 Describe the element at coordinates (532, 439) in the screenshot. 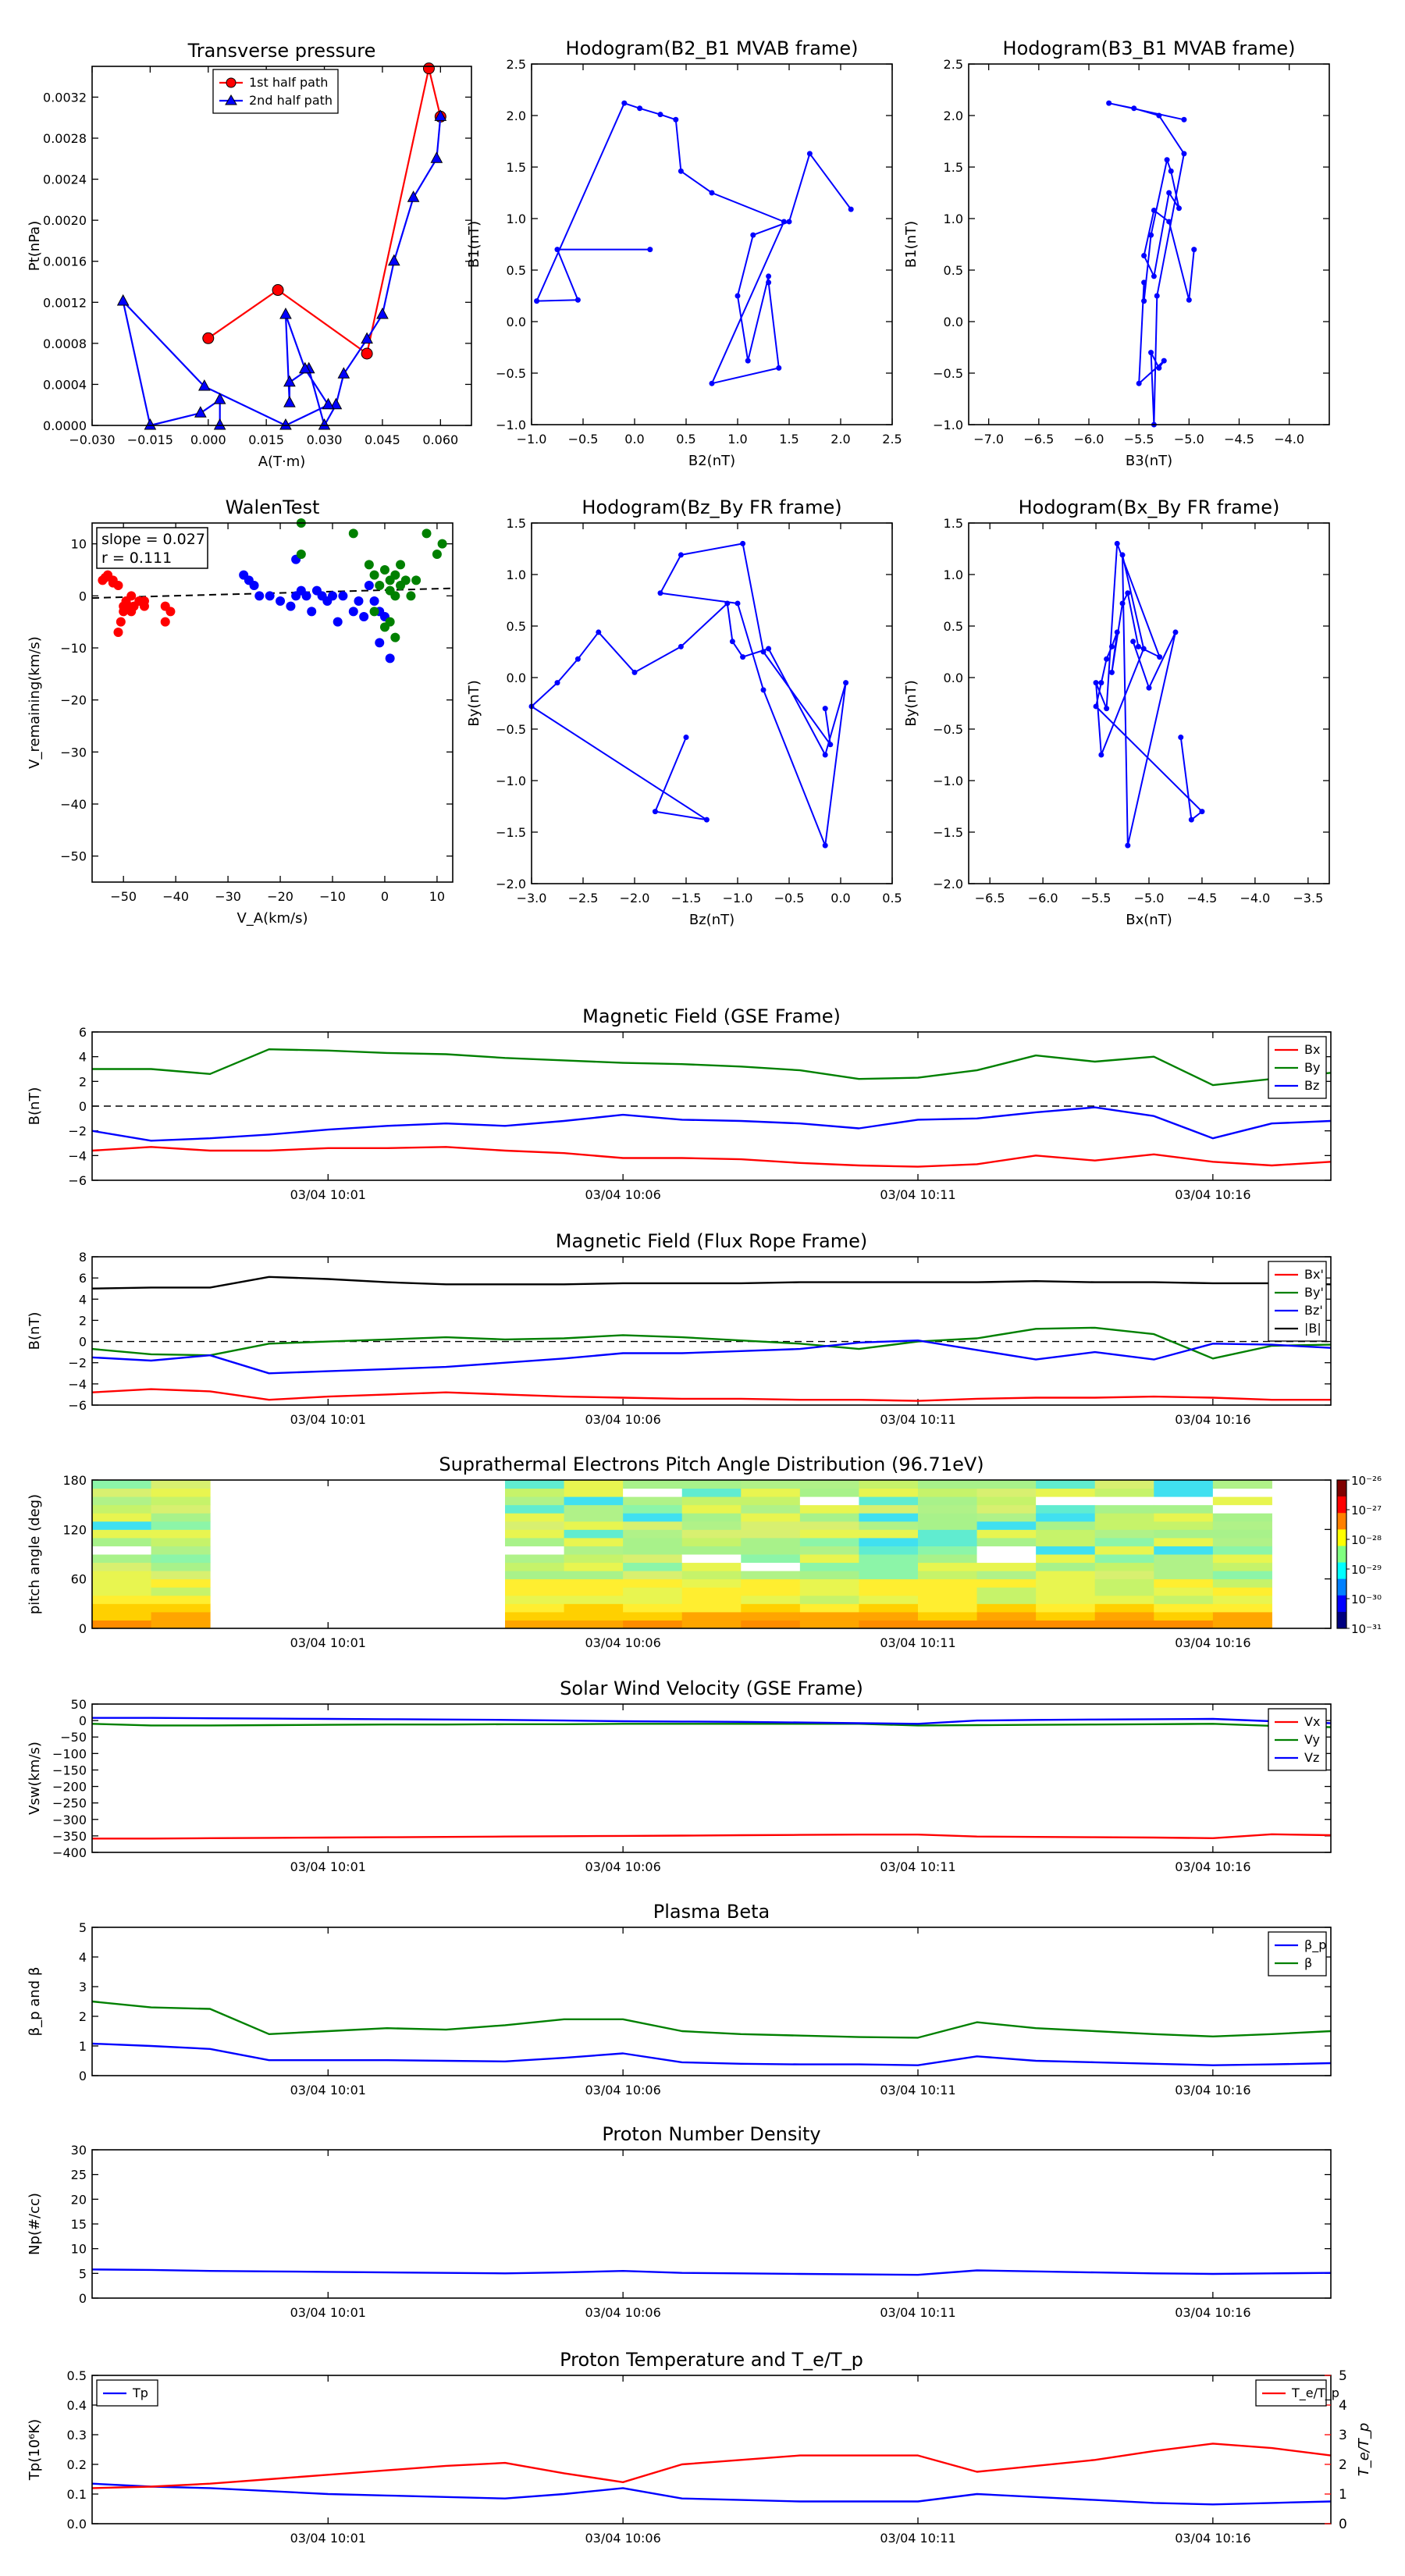

I see `x-tick-label: −1.0` at that location.